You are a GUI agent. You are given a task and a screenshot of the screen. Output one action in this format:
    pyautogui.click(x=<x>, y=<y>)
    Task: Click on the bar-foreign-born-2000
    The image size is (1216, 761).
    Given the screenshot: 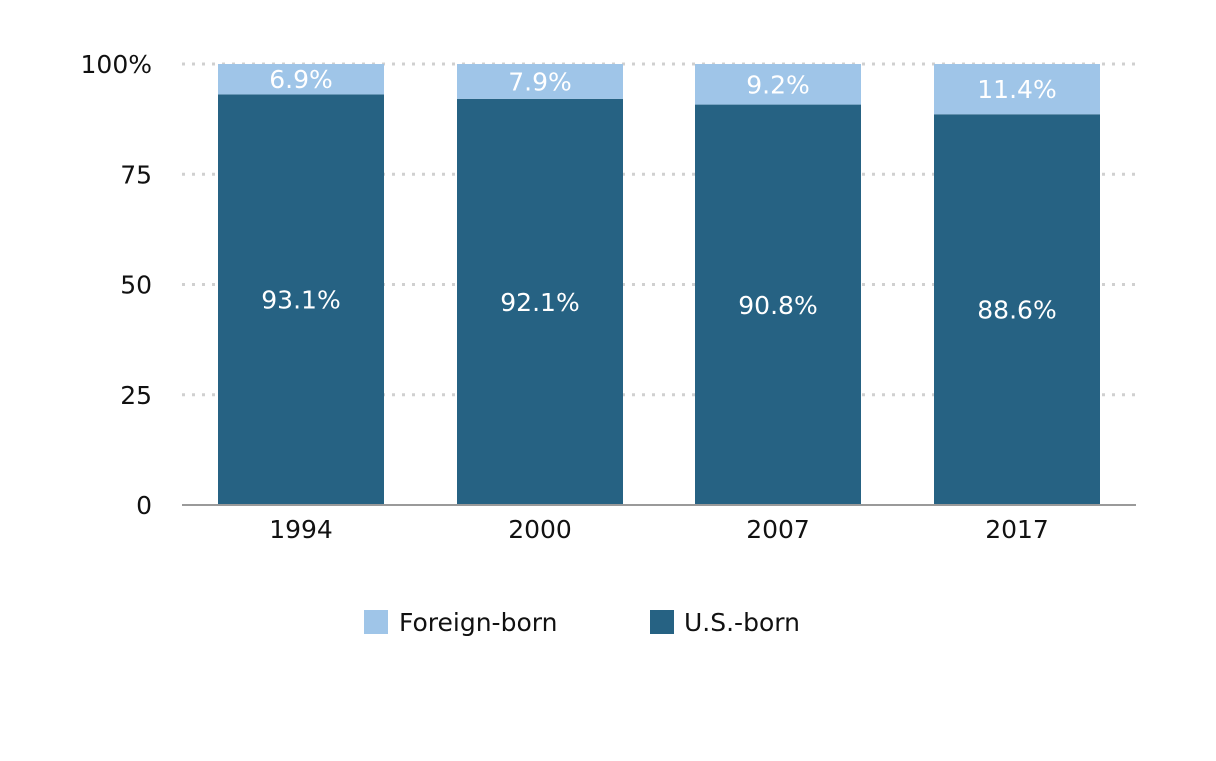 What is the action you would take?
    pyautogui.click(x=540, y=81)
    